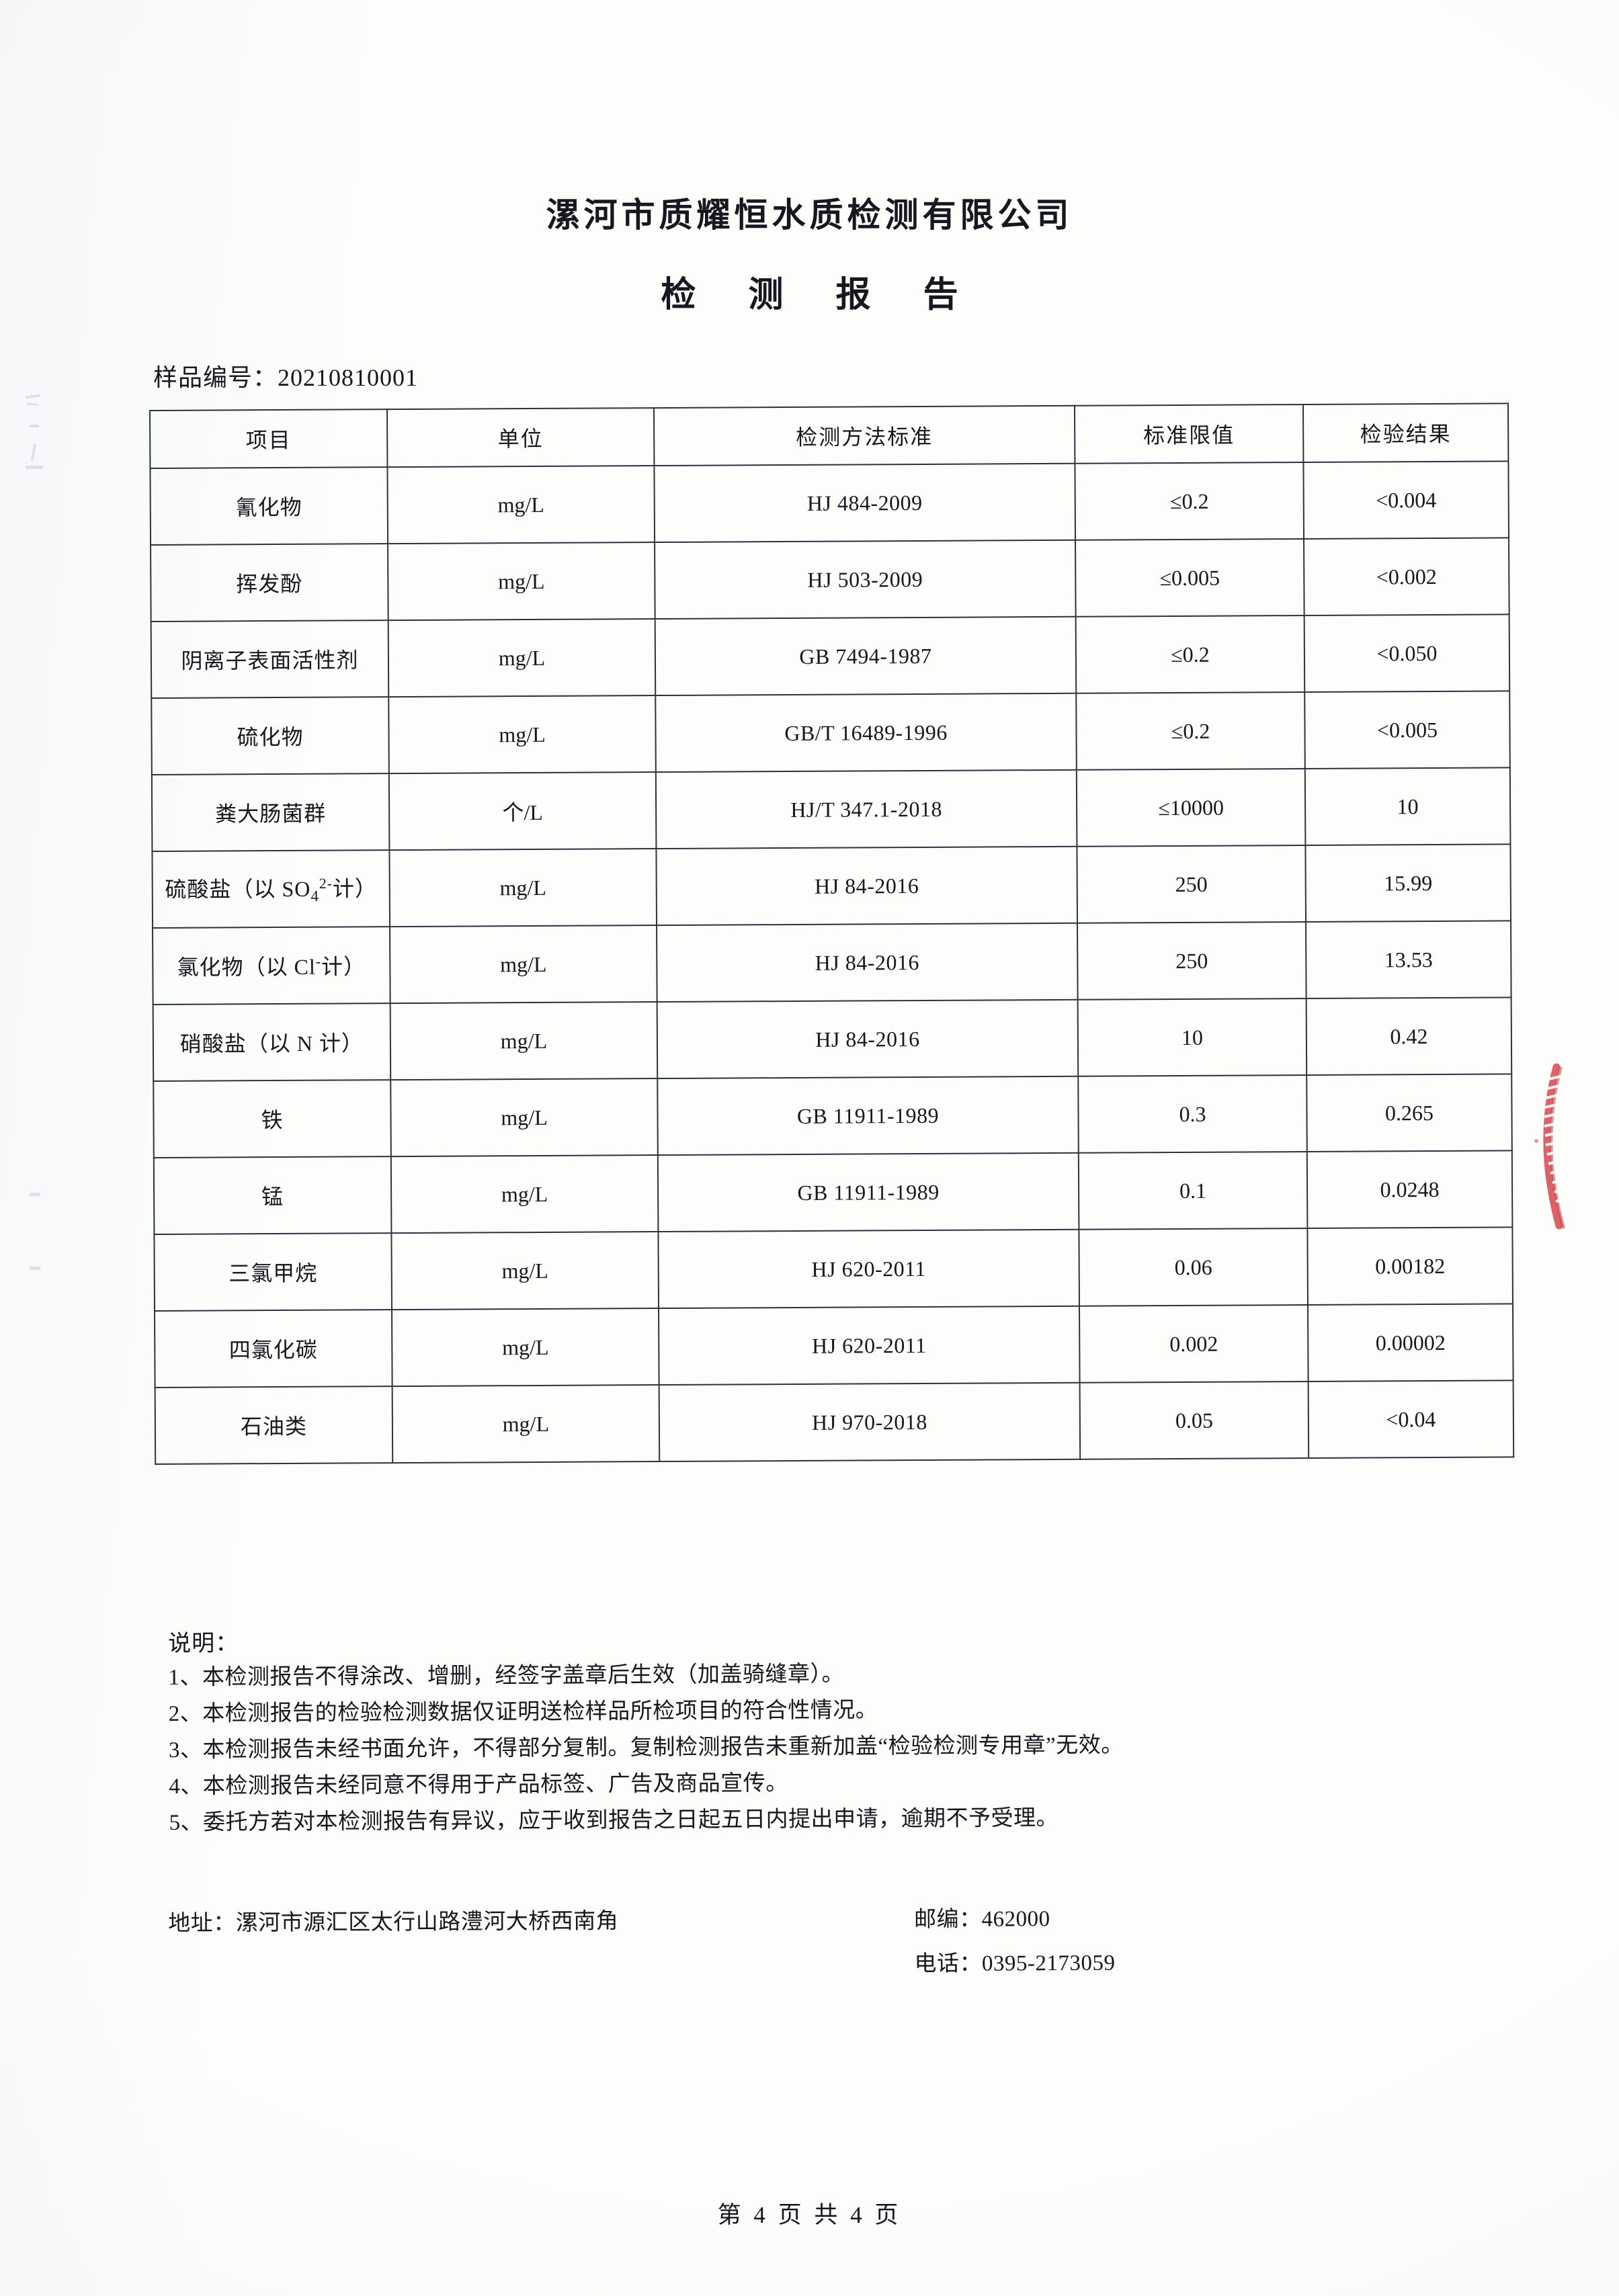 This screenshot has width=1619, height=2296. I want to click on cell-limit: 0.3, so click(1192, 1113).